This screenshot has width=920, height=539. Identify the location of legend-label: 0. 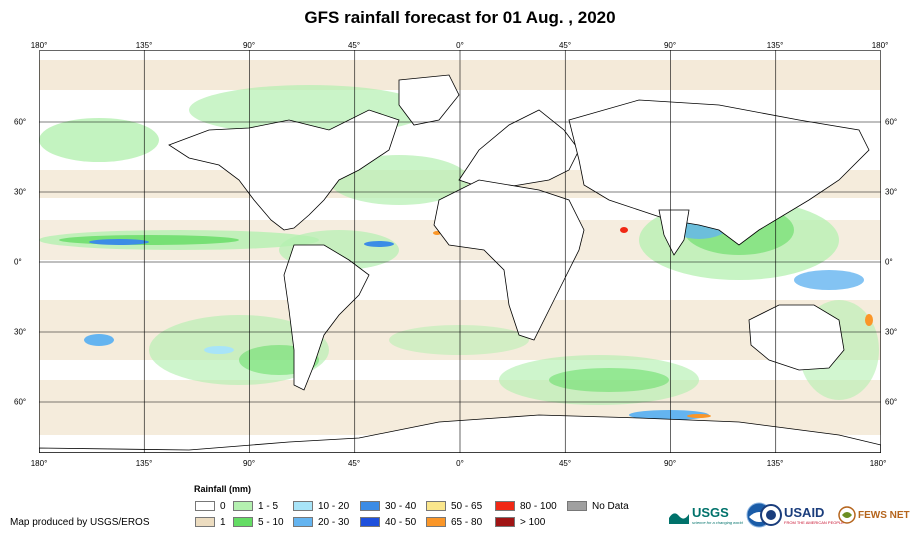
(223, 506).